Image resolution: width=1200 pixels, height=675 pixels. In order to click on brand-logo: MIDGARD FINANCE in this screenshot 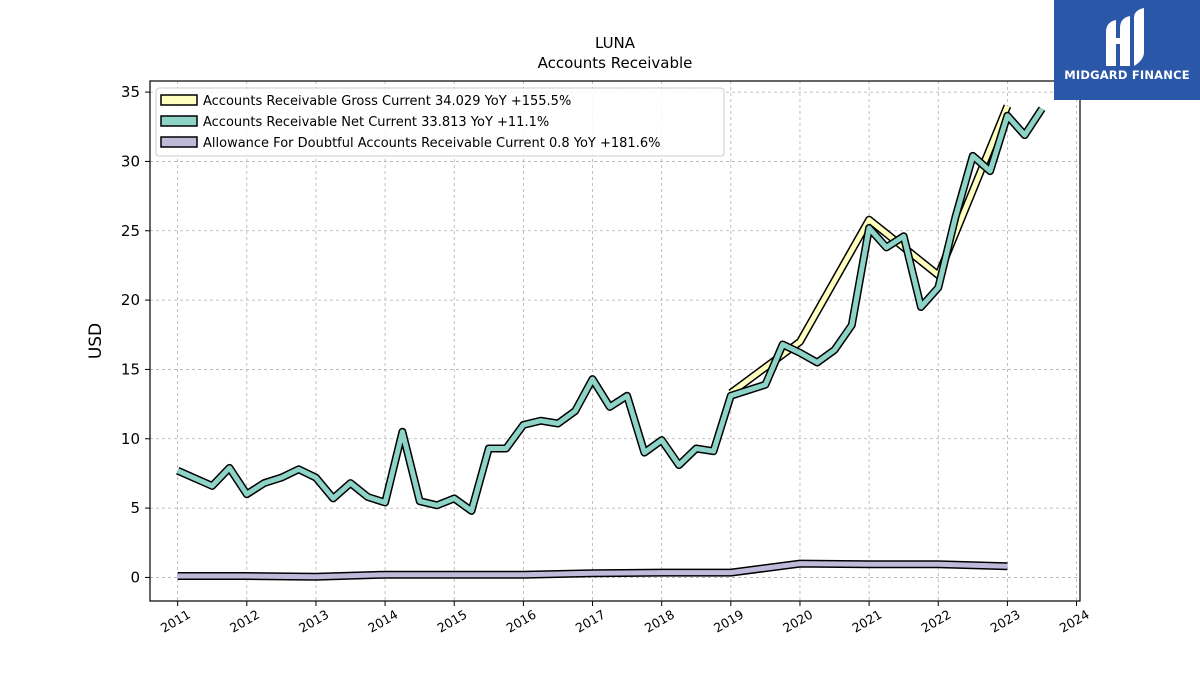, I will do `click(1127, 50)`.